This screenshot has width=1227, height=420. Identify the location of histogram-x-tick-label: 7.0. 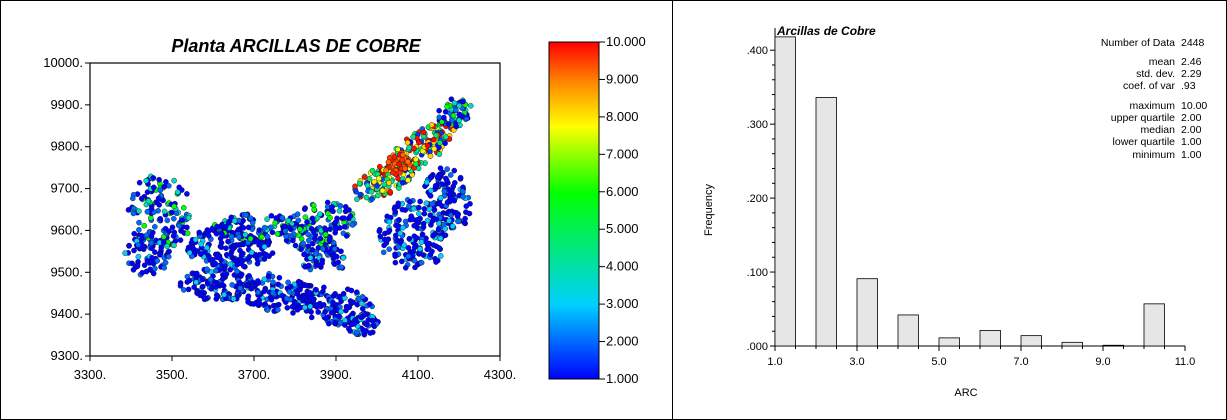
(1020, 362).